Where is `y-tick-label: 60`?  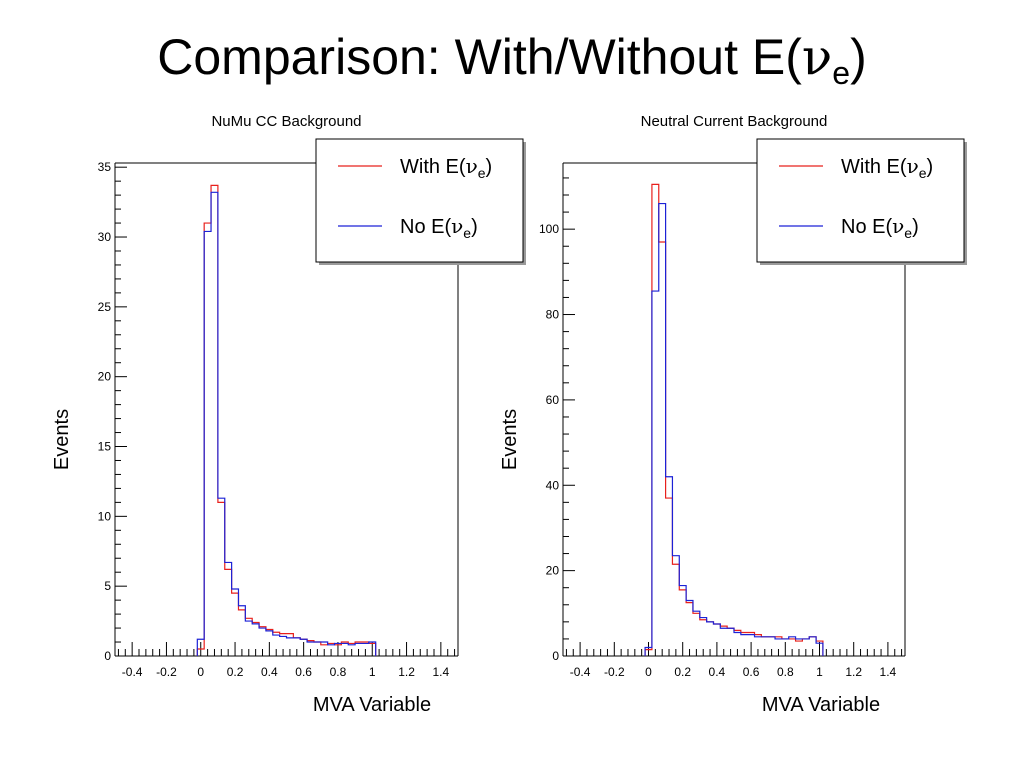
y-tick-label: 60 is located at coordinates (553, 400).